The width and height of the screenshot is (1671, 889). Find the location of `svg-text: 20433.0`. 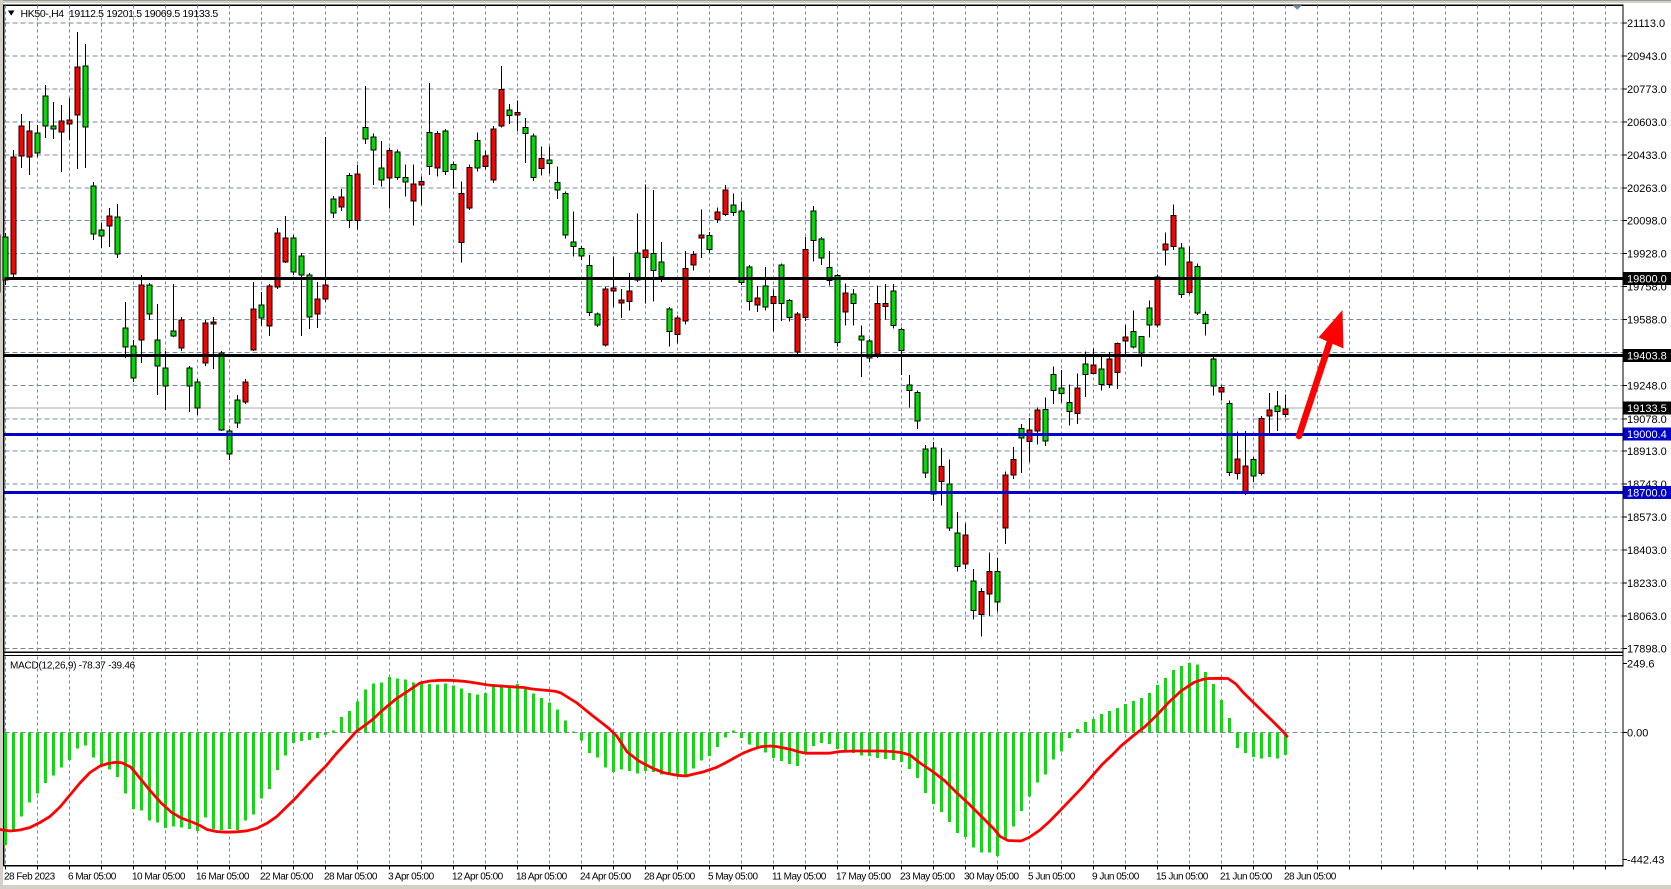

svg-text: 20433.0 is located at coordinates (1647, 156).